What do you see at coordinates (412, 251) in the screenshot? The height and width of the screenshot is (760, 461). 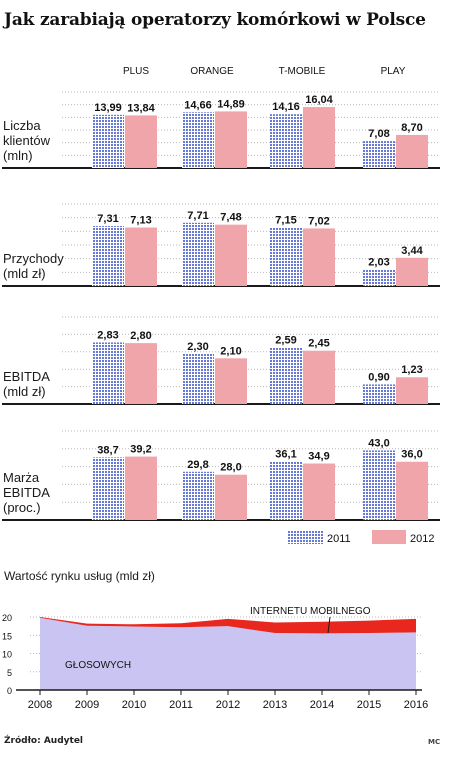 I see `data-label-play-2012: 3,44` at bounding box center [412, 251].